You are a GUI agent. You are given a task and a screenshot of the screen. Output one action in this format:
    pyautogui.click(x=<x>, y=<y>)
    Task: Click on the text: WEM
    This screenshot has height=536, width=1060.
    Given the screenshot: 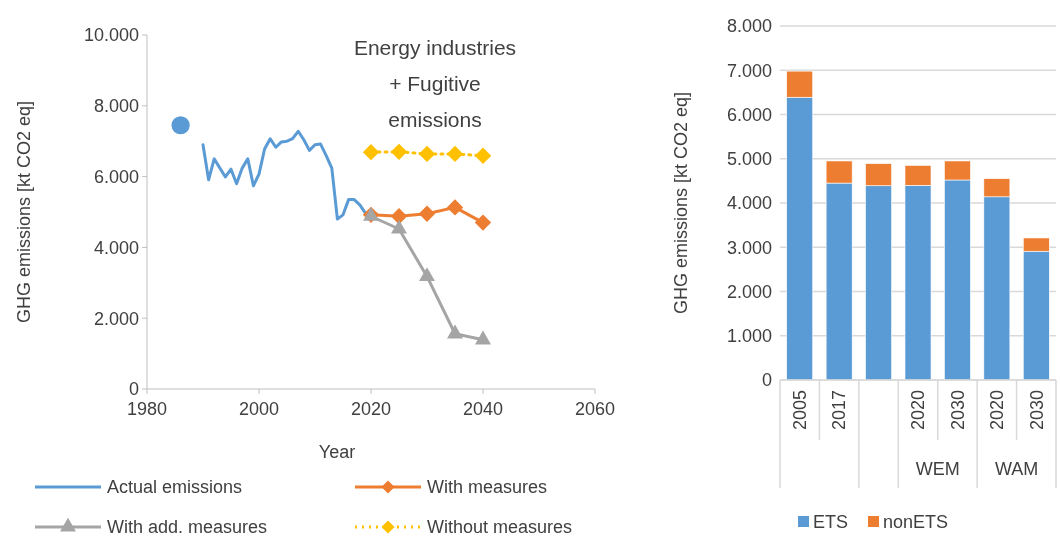 What is the action you would take?
    pyautogui.click(x=937, y=469)
    